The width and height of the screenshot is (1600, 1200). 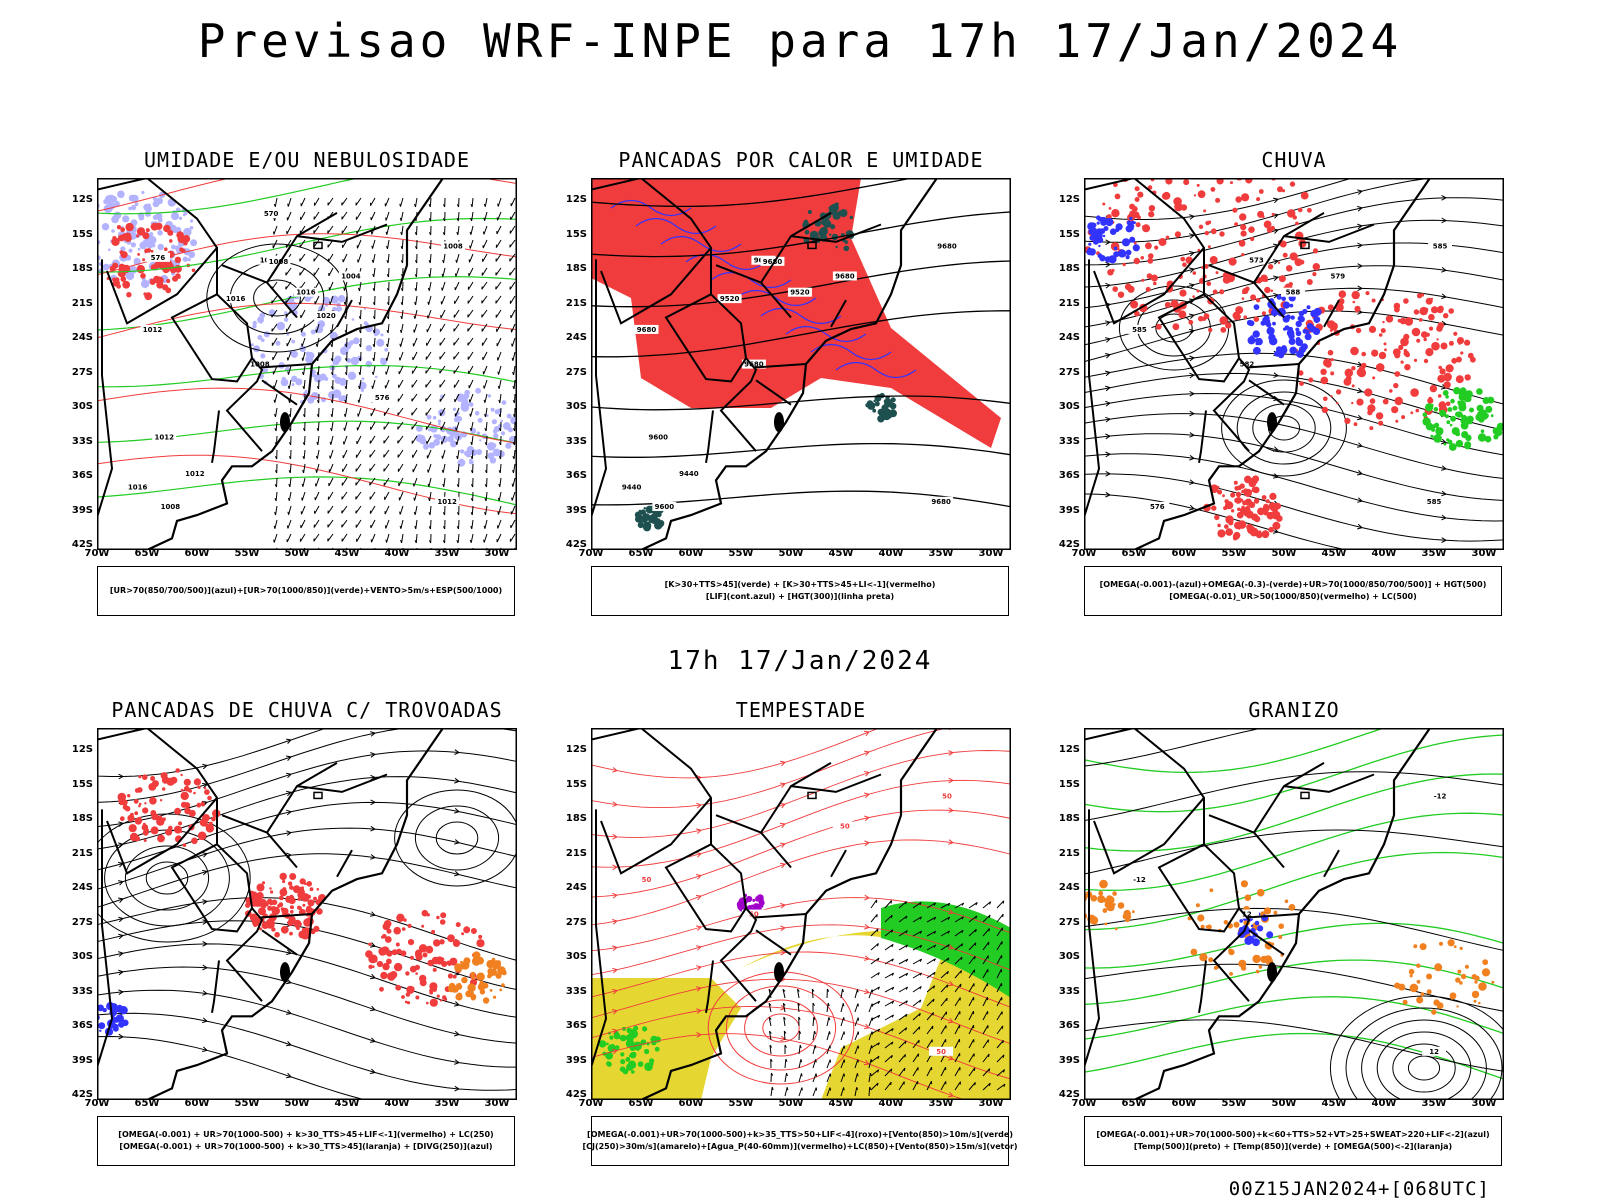 I want to click on contour-label: 582, so click(x=1247, y=365).